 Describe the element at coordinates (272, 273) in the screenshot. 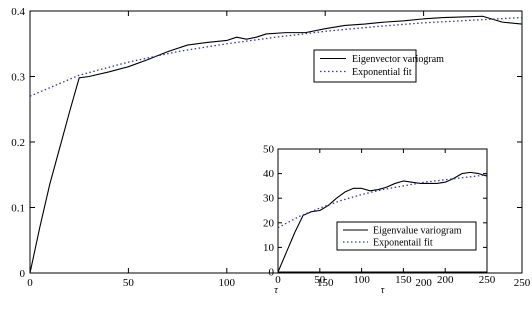

I see `inset-y-tick-label: 0` at that location.